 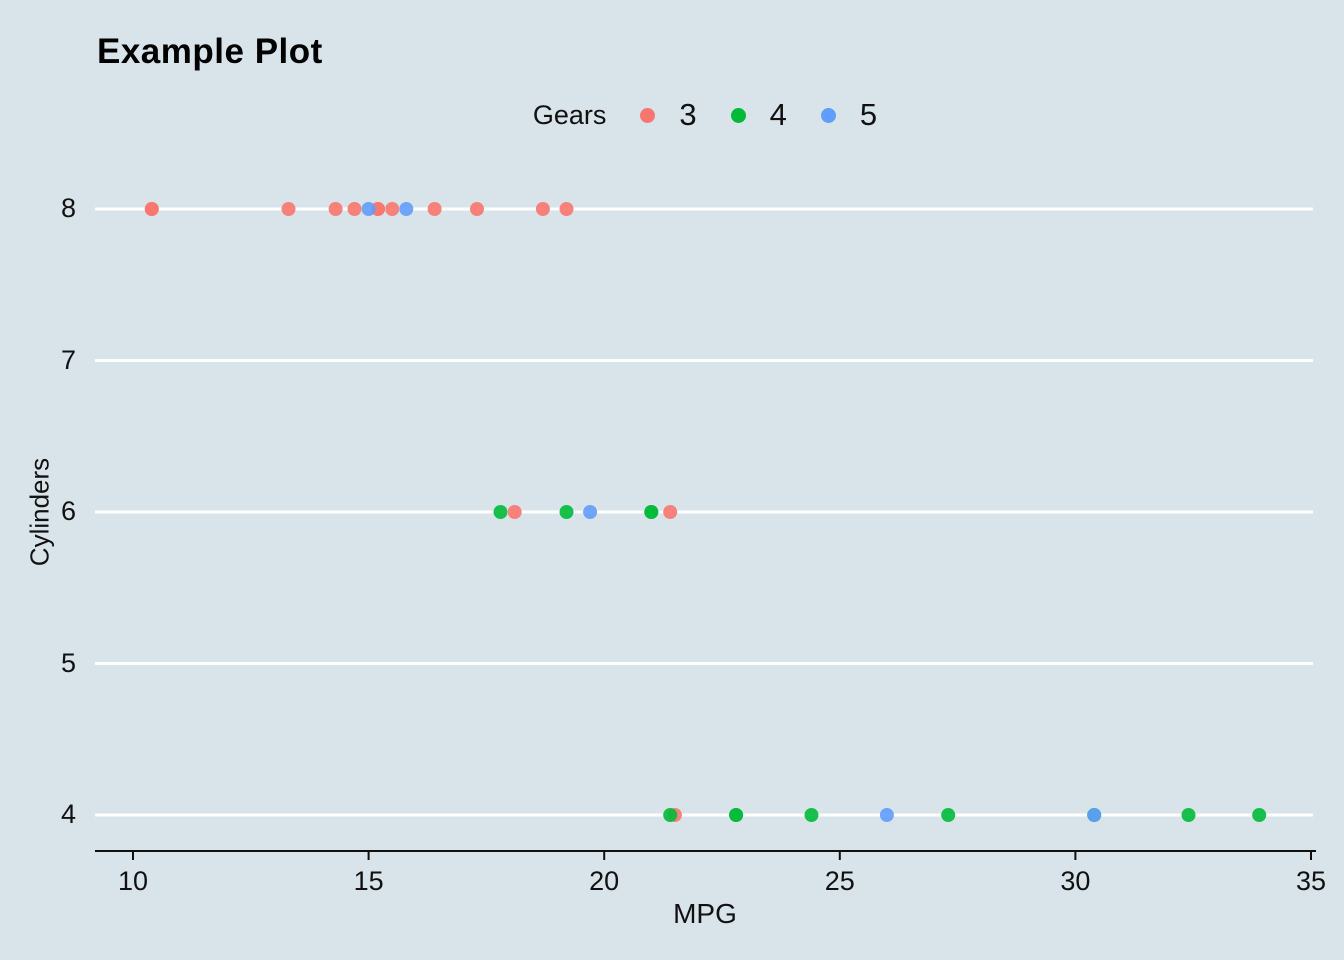 What do you see at coordinates (868, 114) in the screenshot?
I see `legend-label-gear-5: 5` at bounding box center [868, 114].